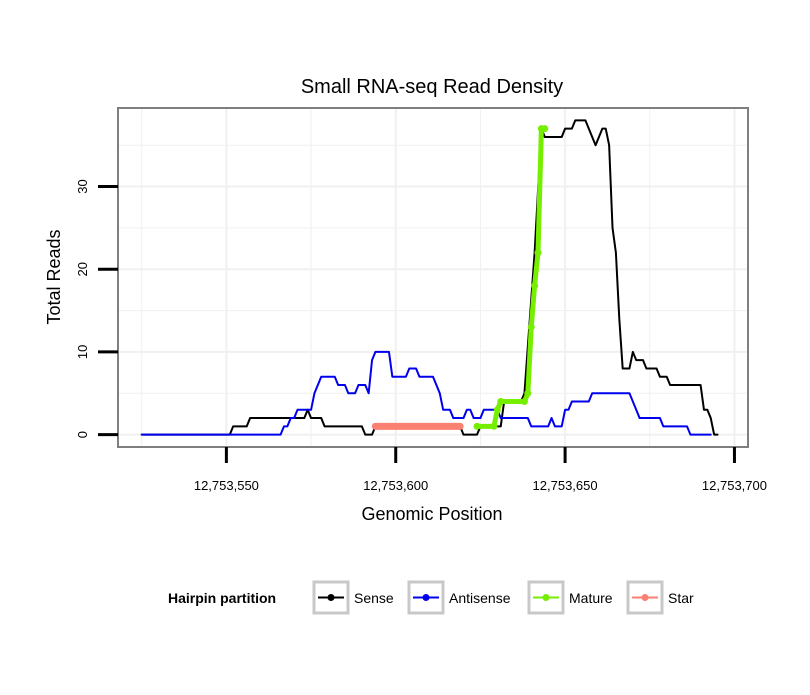 This screenshot has width=810, height=695. I want to click on y-tick-label: 30, so click(82, 186).